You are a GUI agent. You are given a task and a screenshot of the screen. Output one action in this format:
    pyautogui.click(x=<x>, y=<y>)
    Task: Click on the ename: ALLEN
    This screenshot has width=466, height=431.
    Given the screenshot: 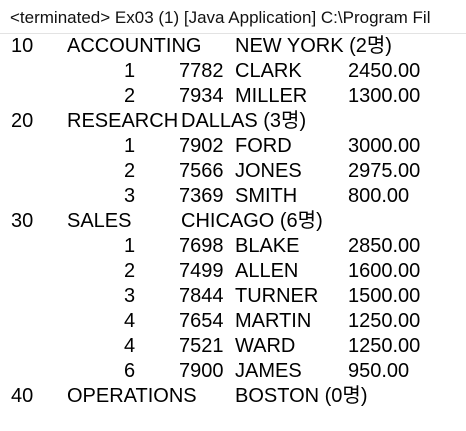 What is the action you would take?
    pyautogui.click(x=267, y=271)
    